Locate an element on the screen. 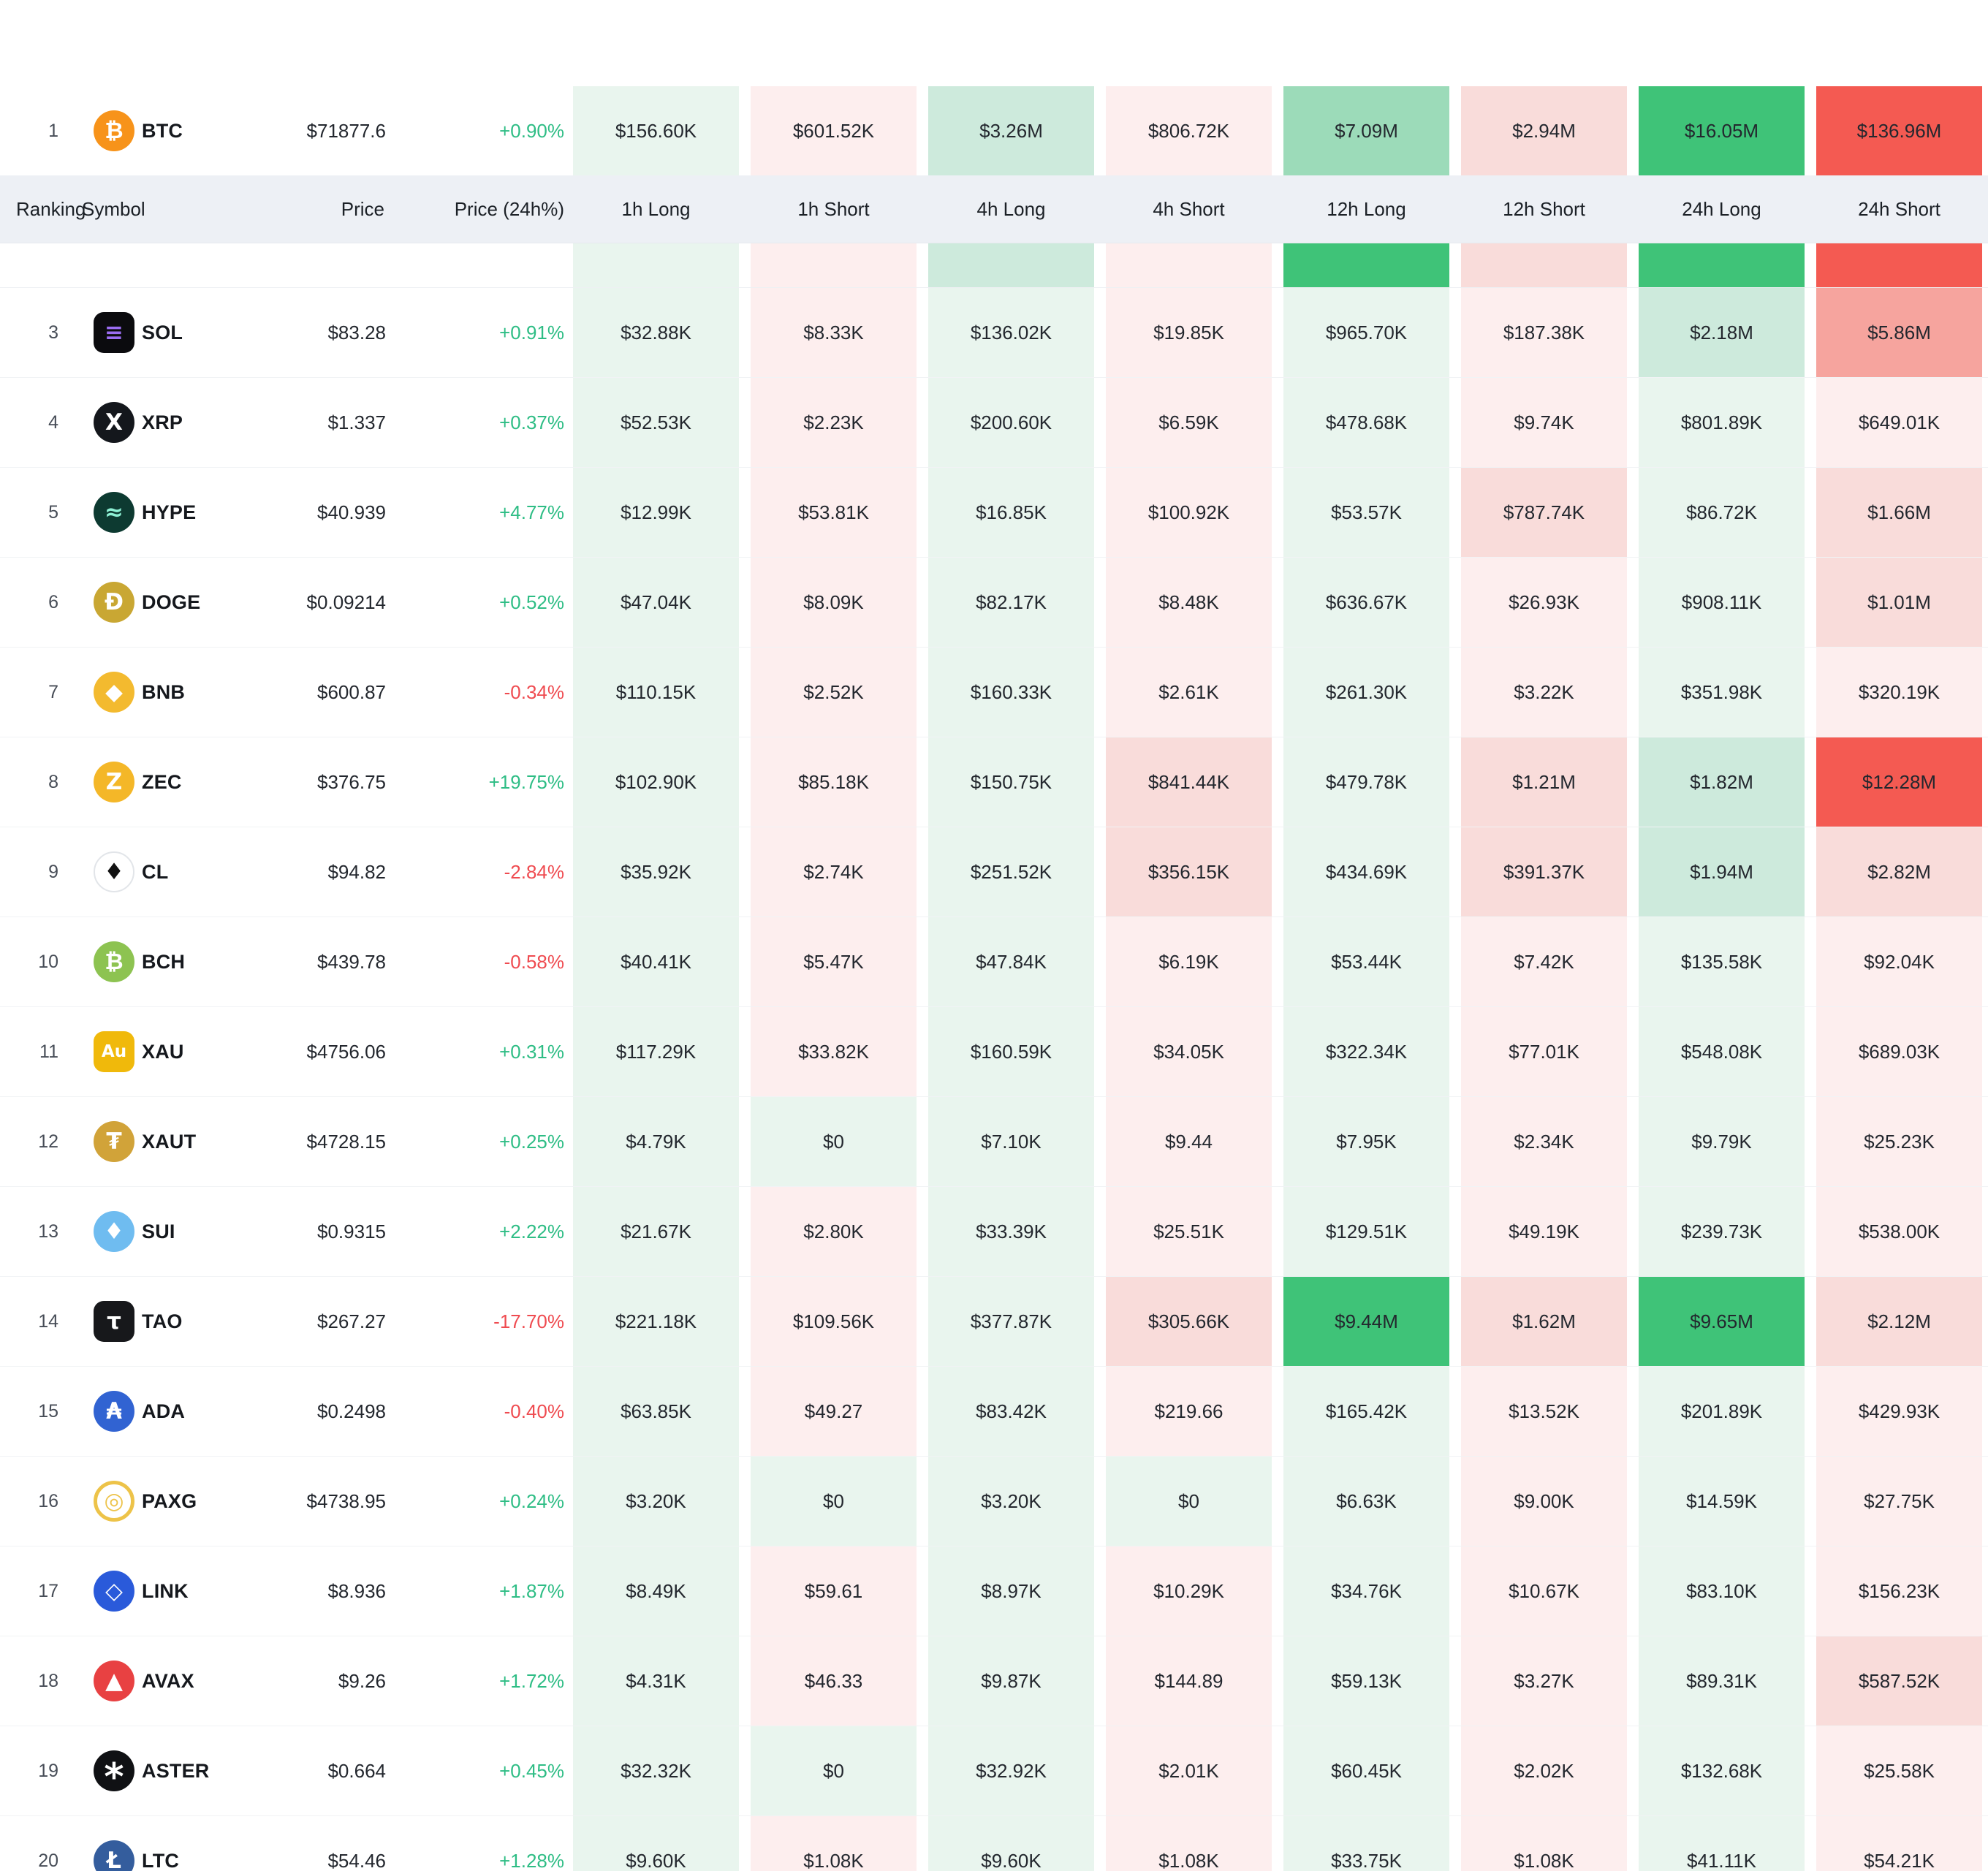 The width and height of the screenshot is (1988, 1871). value-h4s: $19.85K is located at coordinates (1189, 332).